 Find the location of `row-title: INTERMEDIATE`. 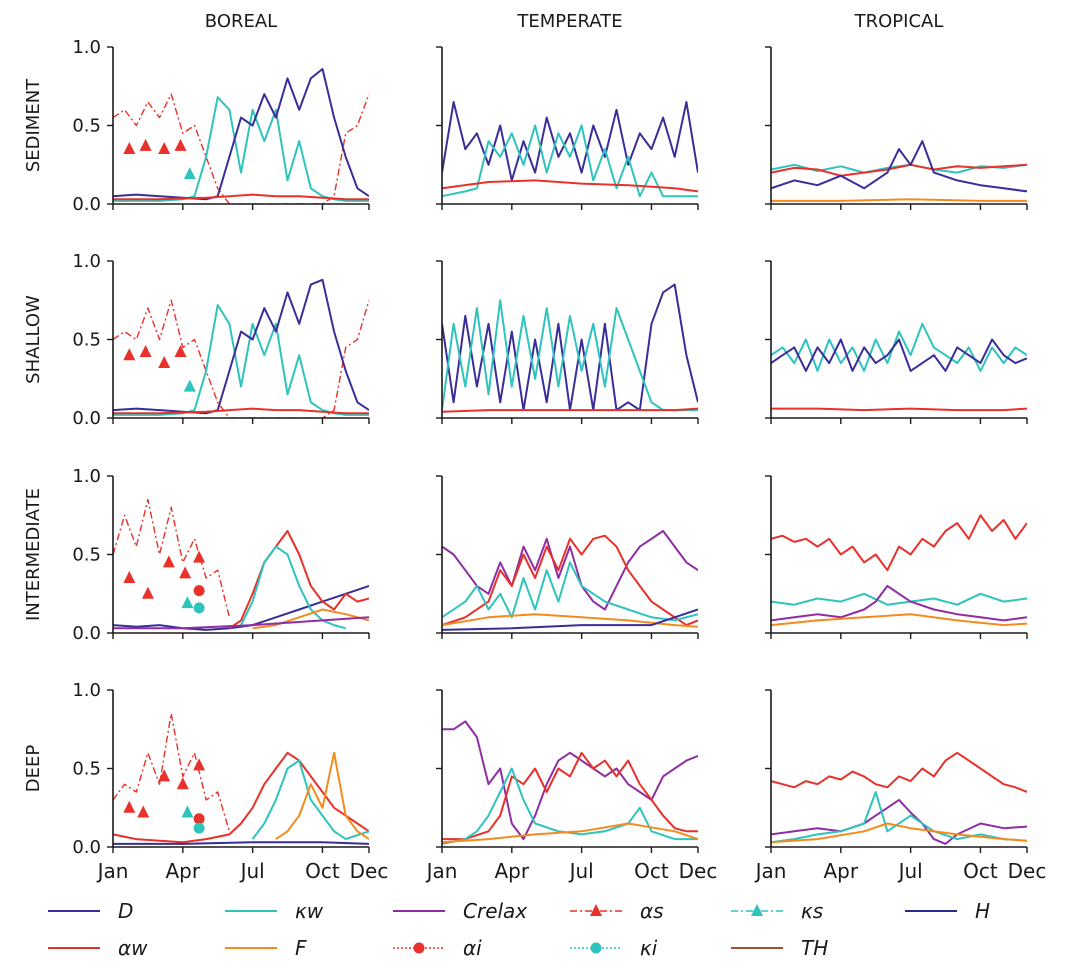

row-title: INTERMEDIATE is located at coordinates (33, 554).